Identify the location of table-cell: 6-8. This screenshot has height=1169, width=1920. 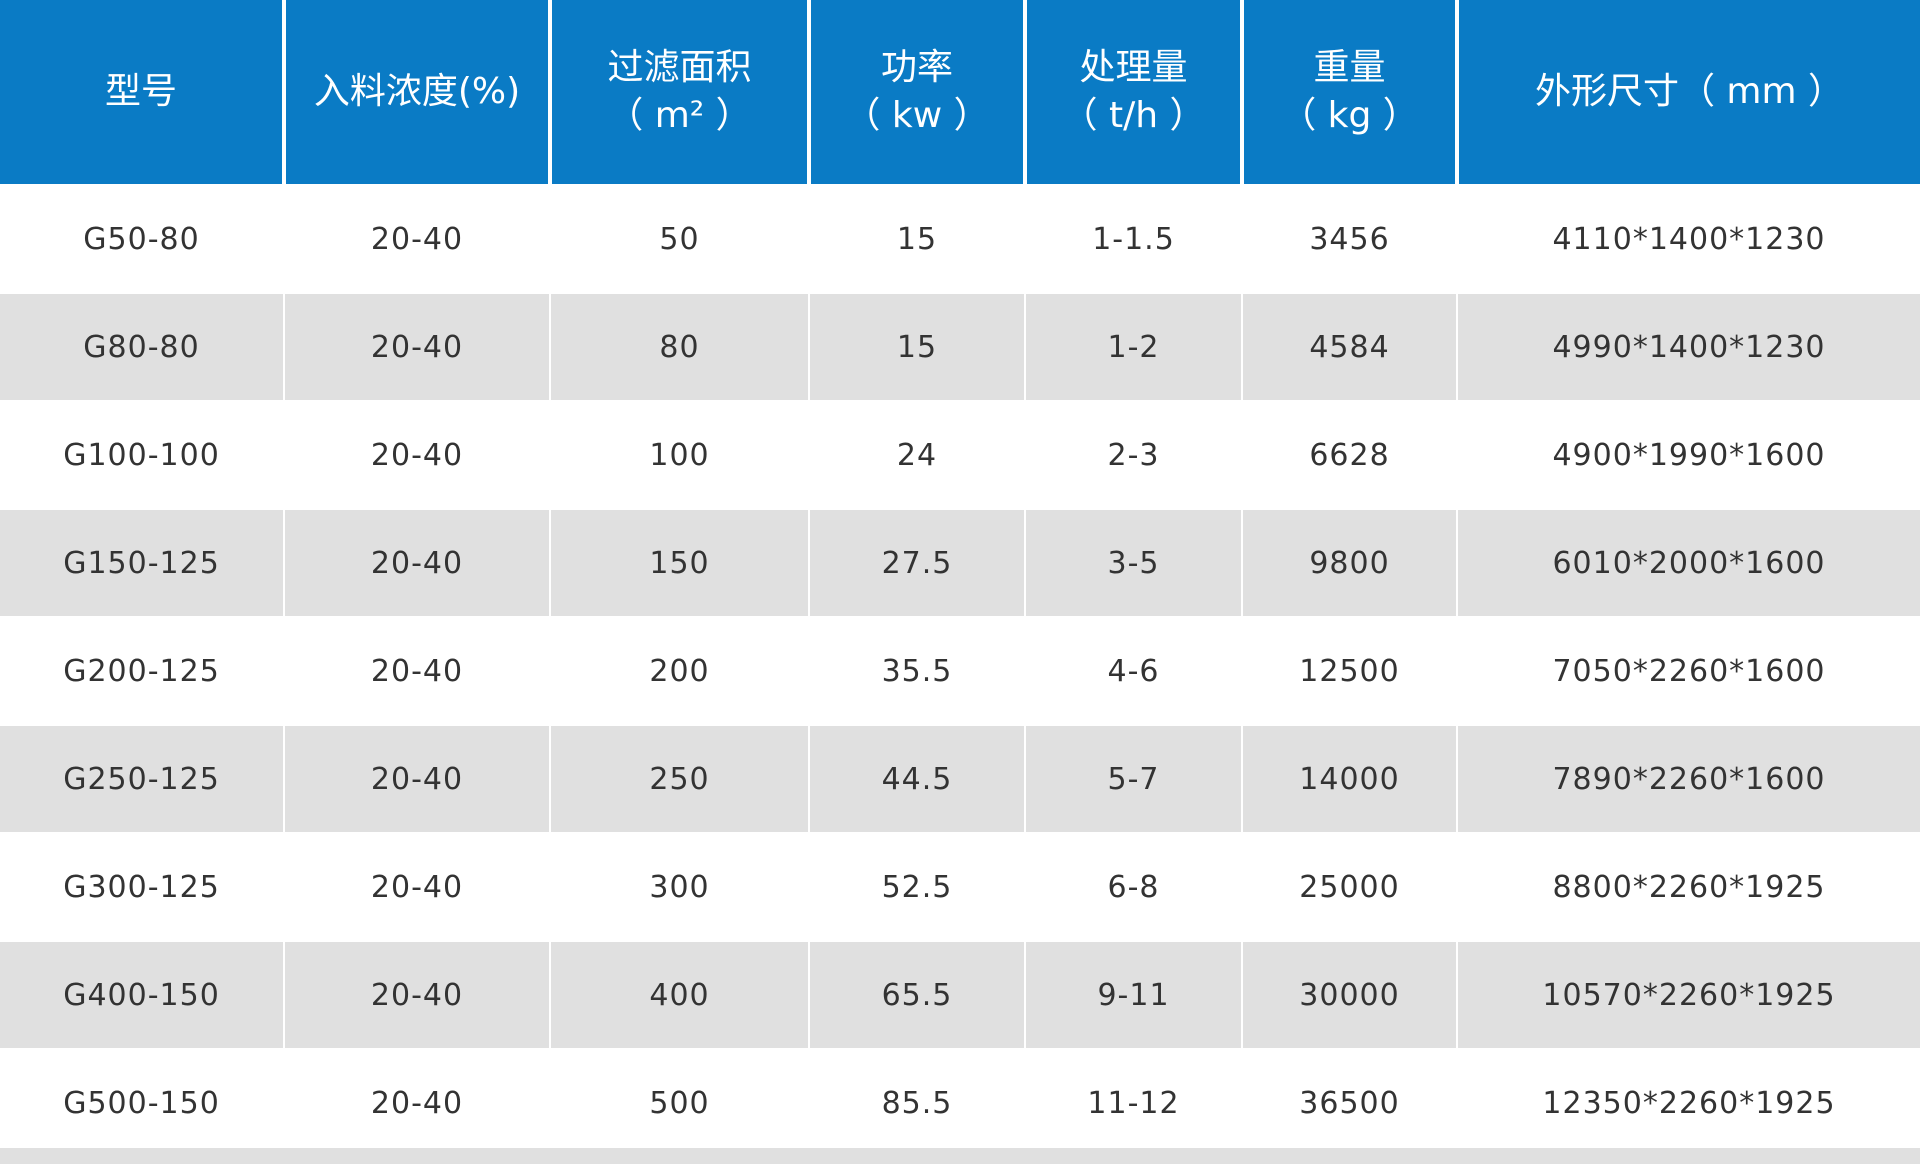
(1133, 887).